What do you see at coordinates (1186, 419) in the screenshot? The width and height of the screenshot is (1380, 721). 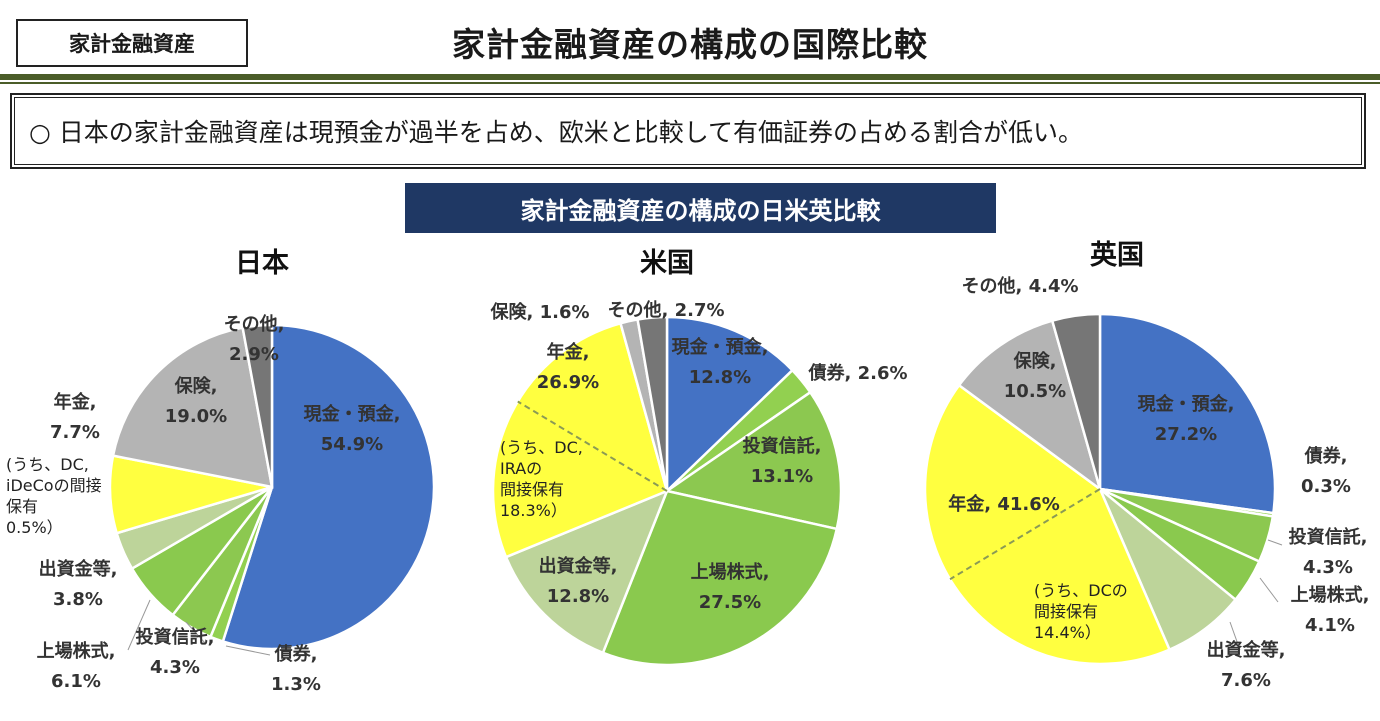 I see `data-label-cash: 現金・預金, 27.2%` at bounding box center [1186, 419].